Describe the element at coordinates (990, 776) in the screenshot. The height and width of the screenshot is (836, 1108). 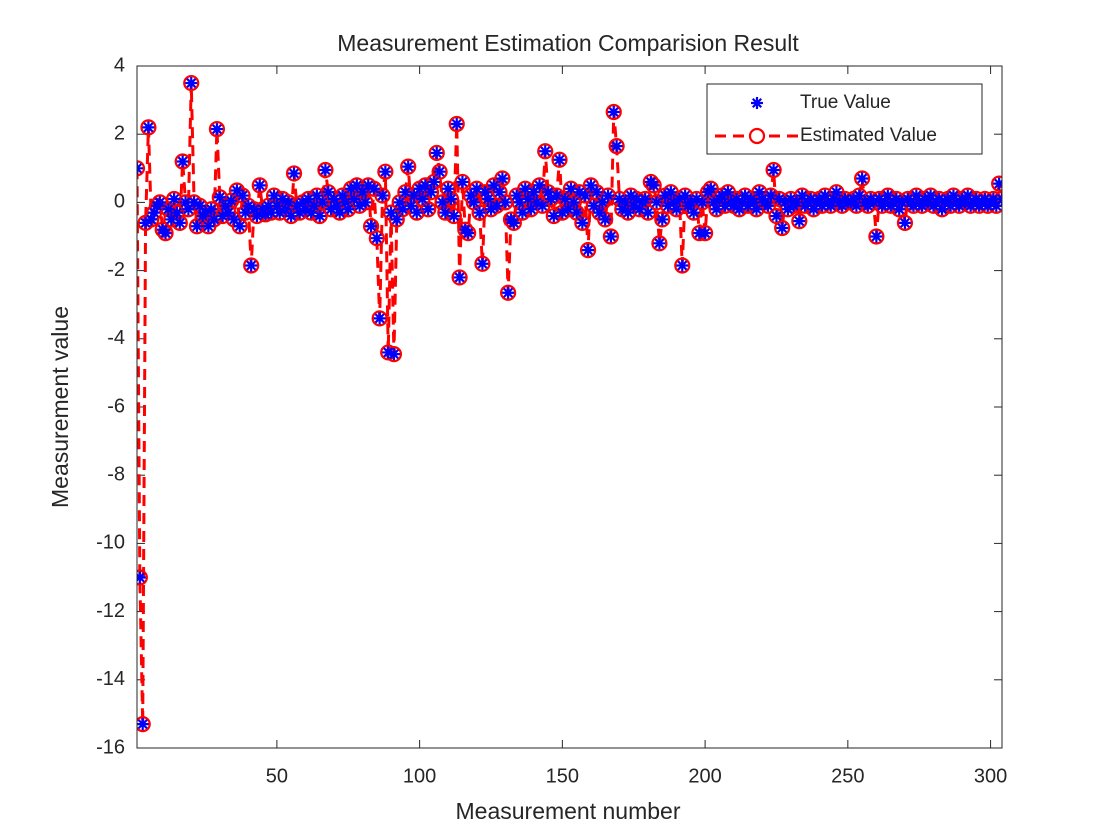
I see `x-tick-label: 300` at that location.